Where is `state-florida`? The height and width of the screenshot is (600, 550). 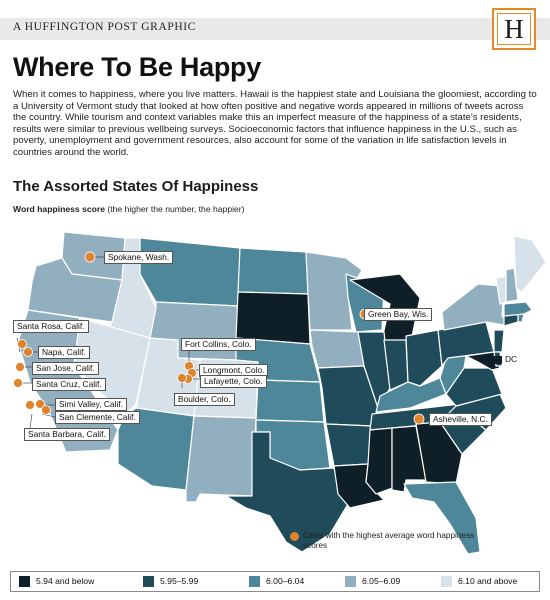
state-florida is located at coordinates (442, 518).